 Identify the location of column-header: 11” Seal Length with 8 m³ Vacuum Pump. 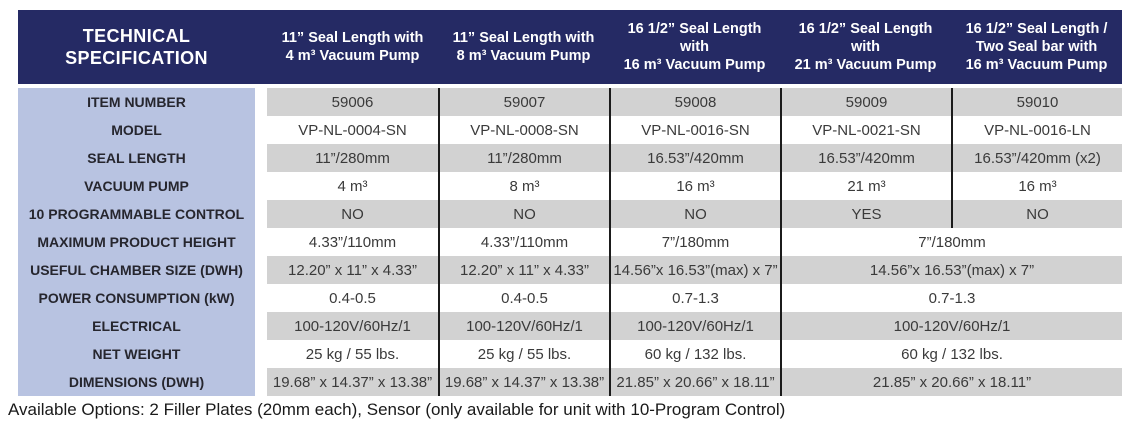
(523, 47).